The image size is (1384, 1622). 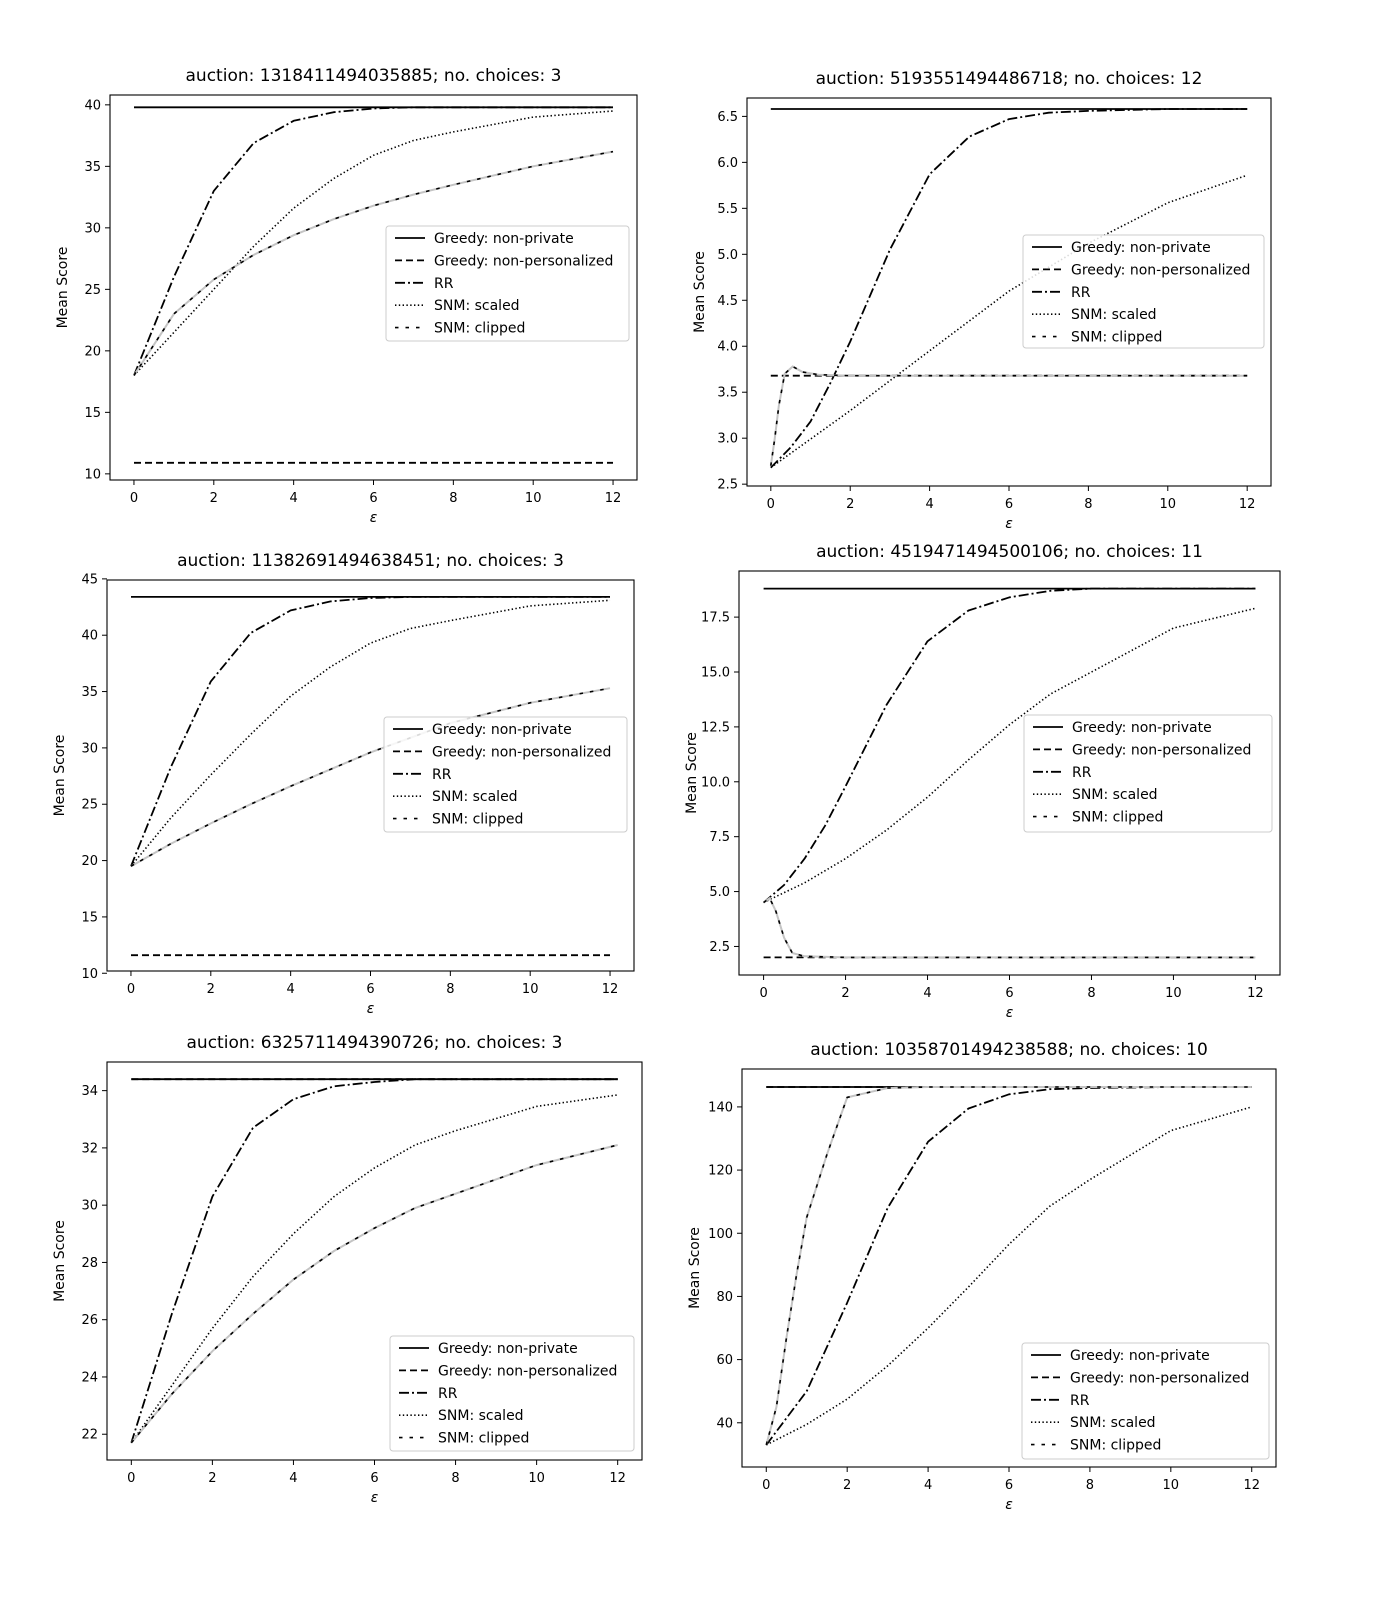 I want to click on y-tick-label: 140, so click(x=720, y=1107).